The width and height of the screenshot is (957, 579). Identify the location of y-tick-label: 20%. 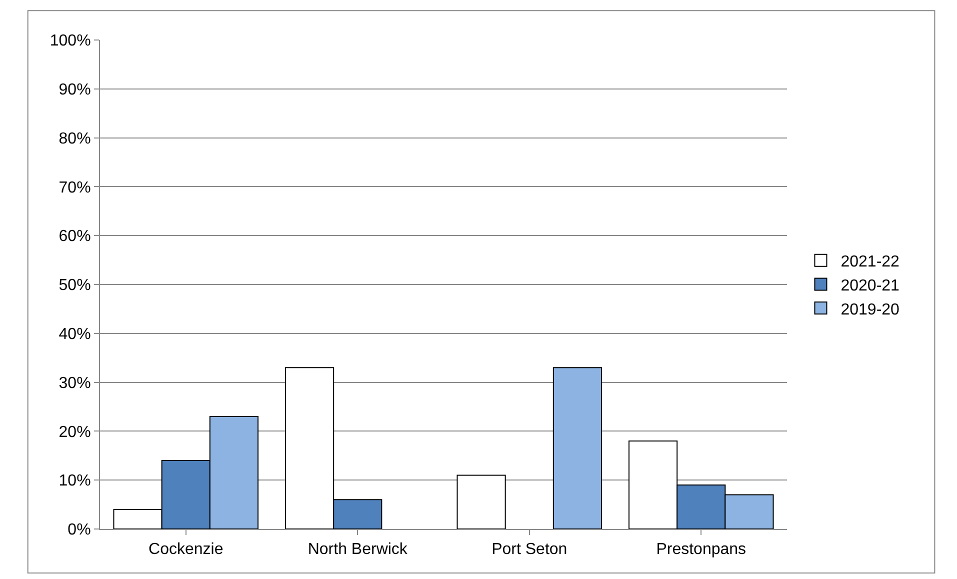
(74, 432).